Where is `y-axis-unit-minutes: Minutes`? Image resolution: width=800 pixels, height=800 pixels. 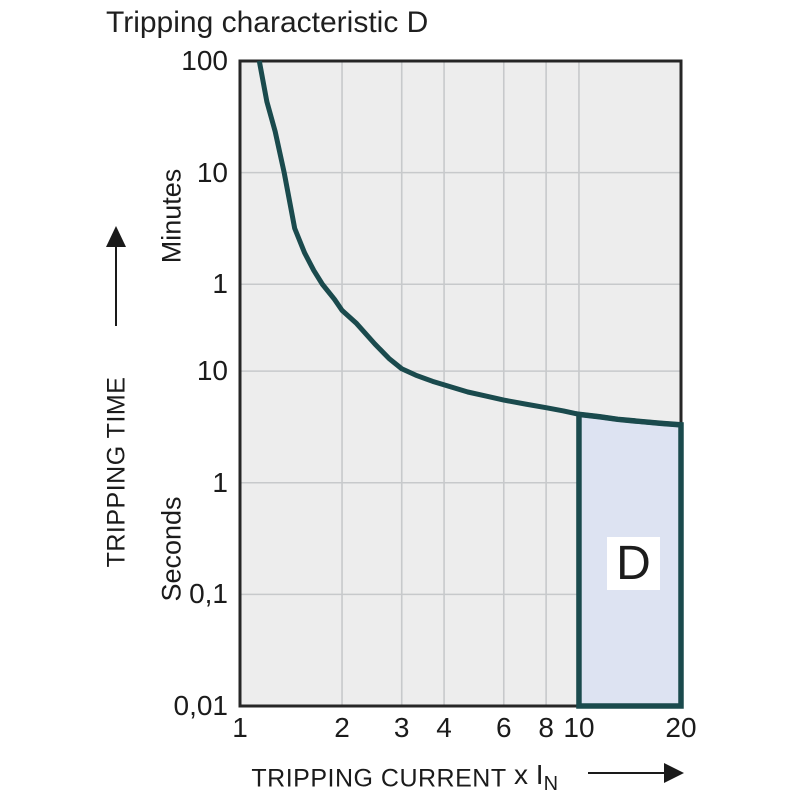 y-axis-unit-minutes: Minutes is located at coordinates (171, 216).